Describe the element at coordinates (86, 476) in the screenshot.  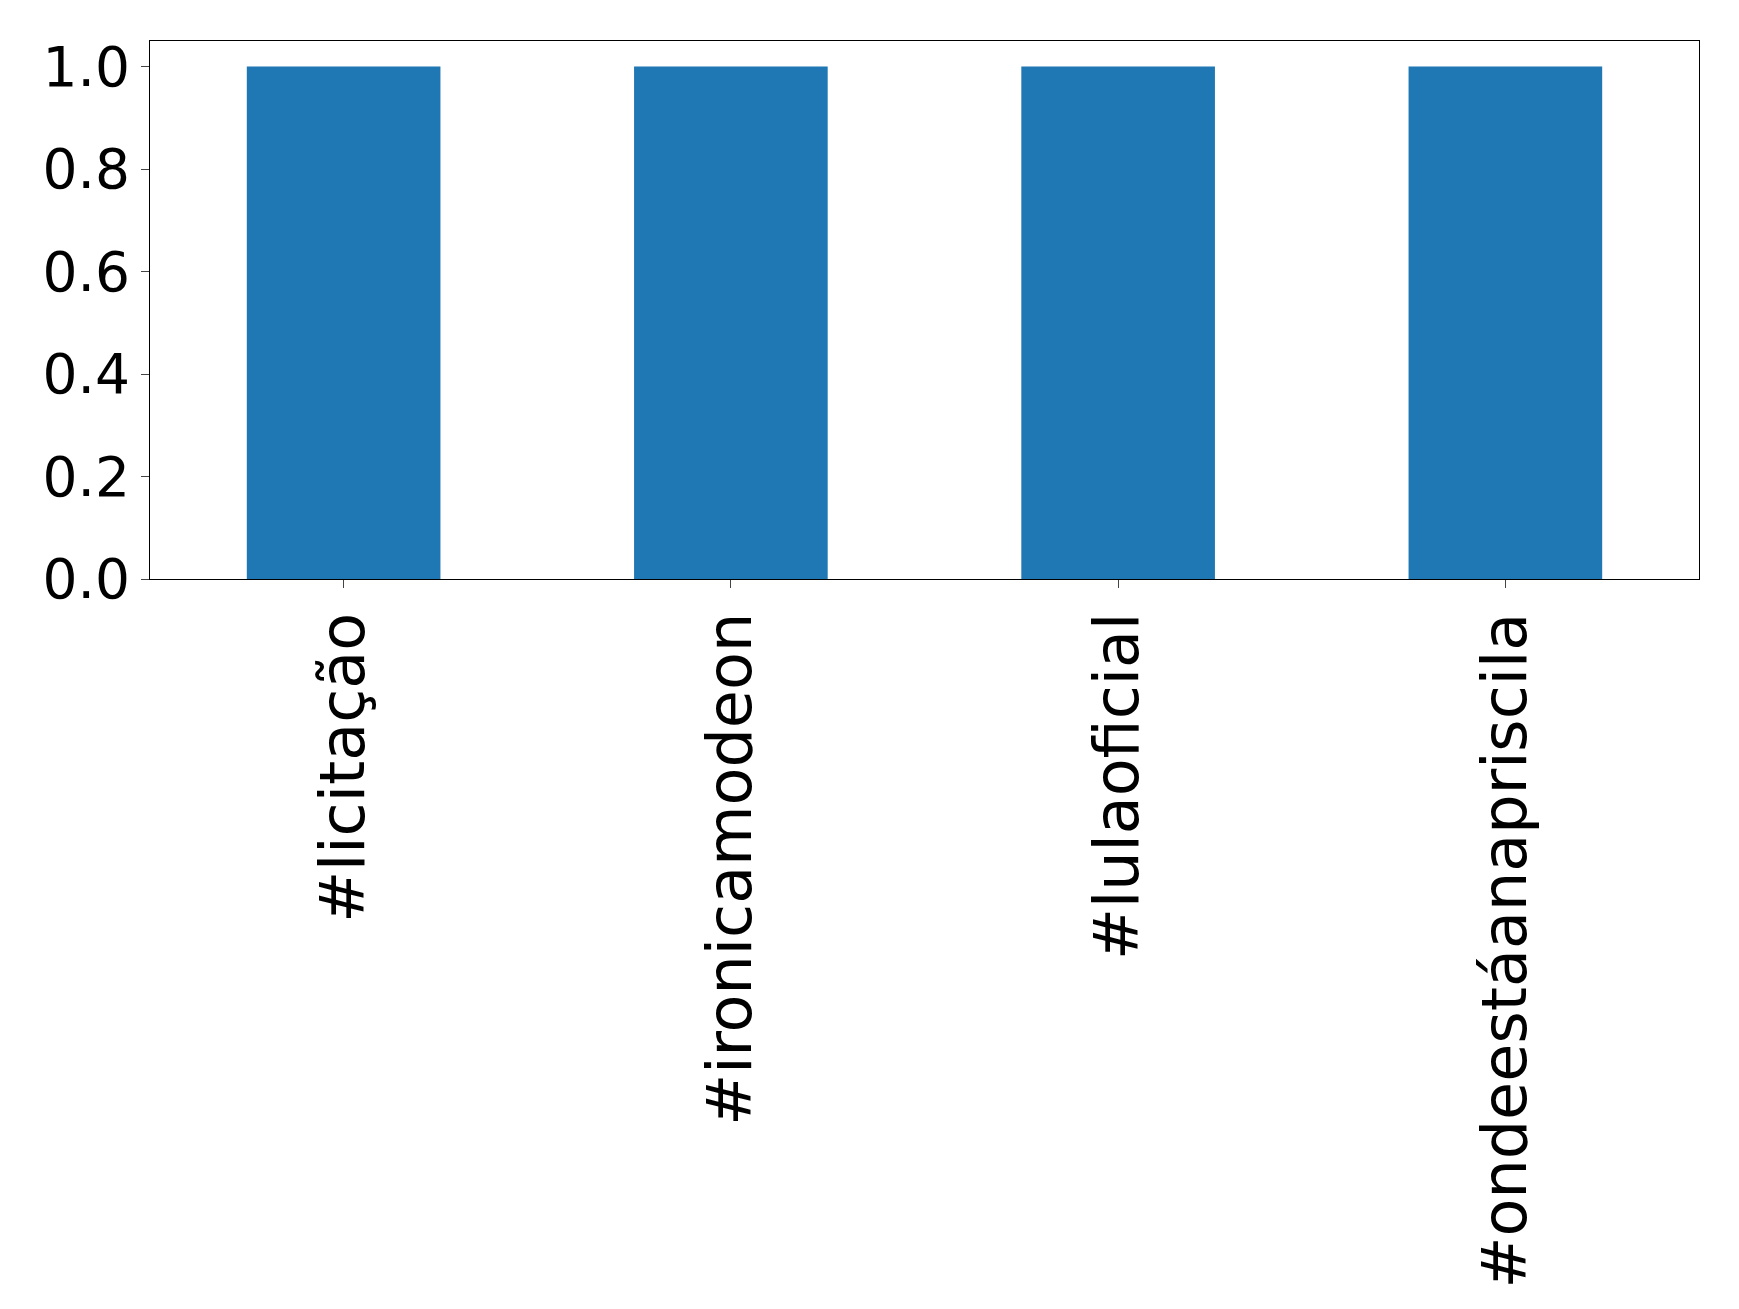
I see `y-tick-label: 0.2` at that location.